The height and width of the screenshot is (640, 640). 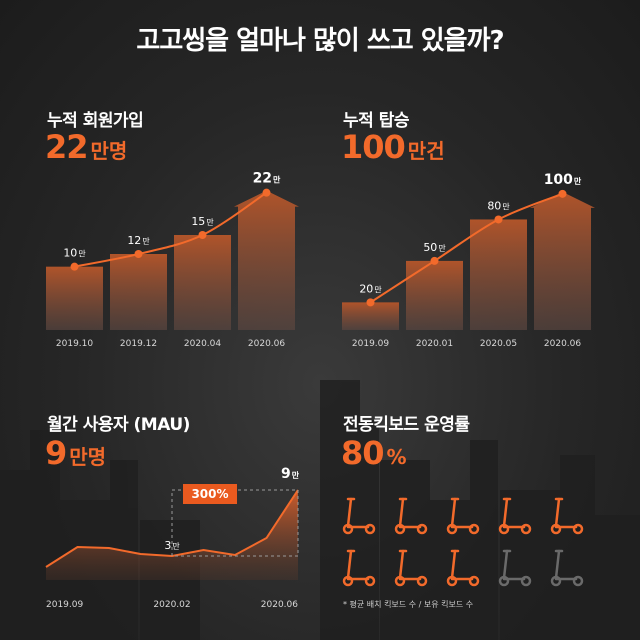 I want to click on members-big-value: 22 만명, so click(x=86, y=147).